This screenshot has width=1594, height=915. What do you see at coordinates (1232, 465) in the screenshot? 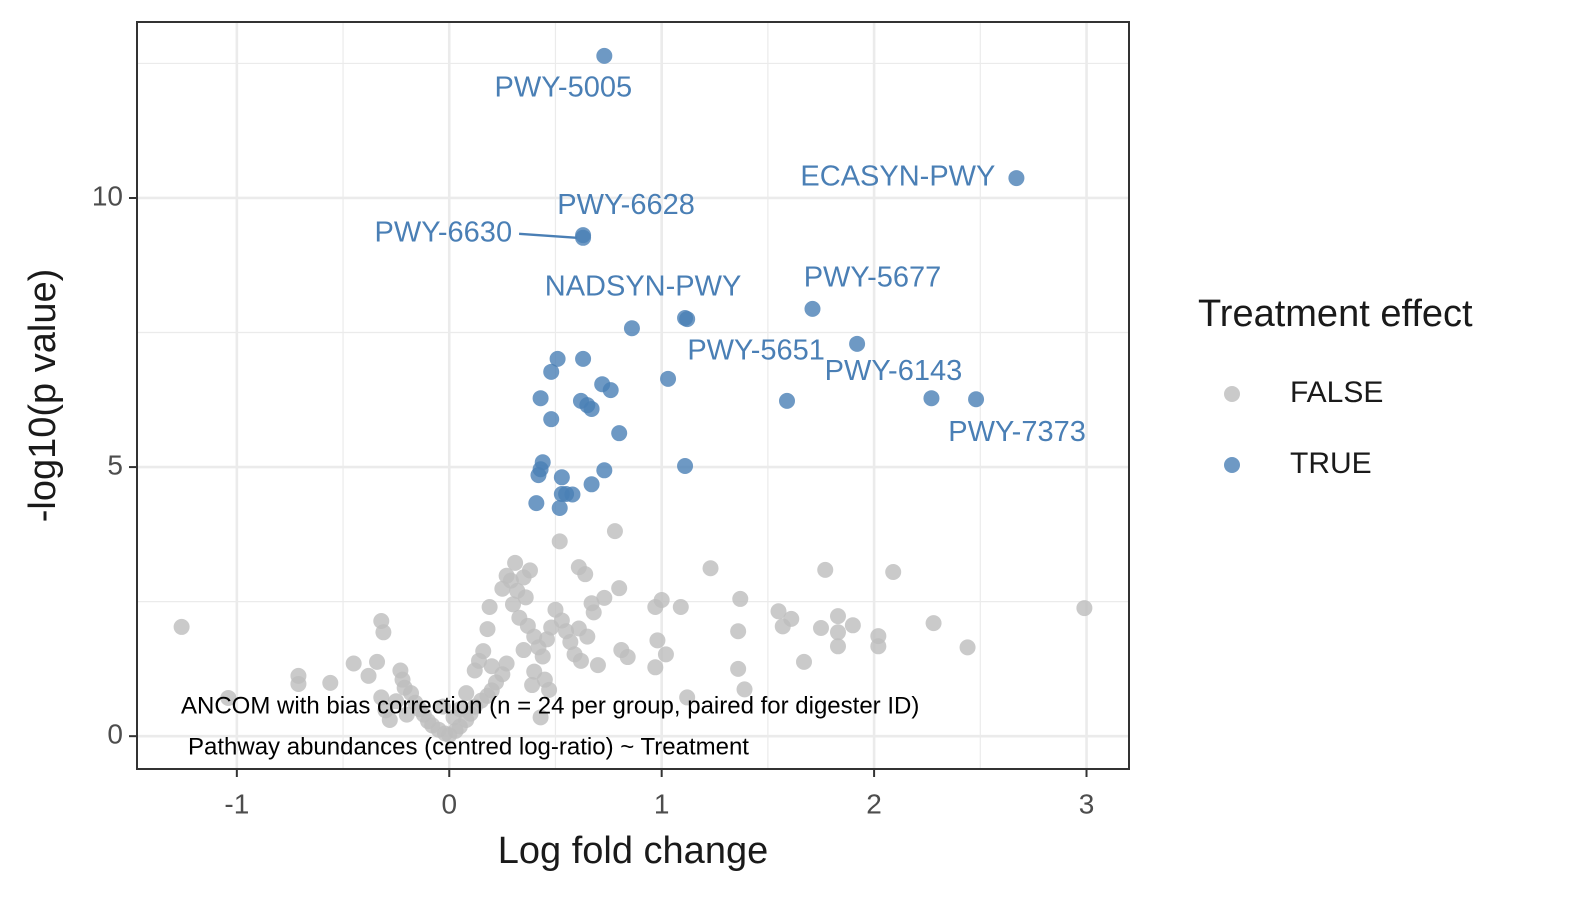
I see `legend-marker` at bounding box center [1232, 465].